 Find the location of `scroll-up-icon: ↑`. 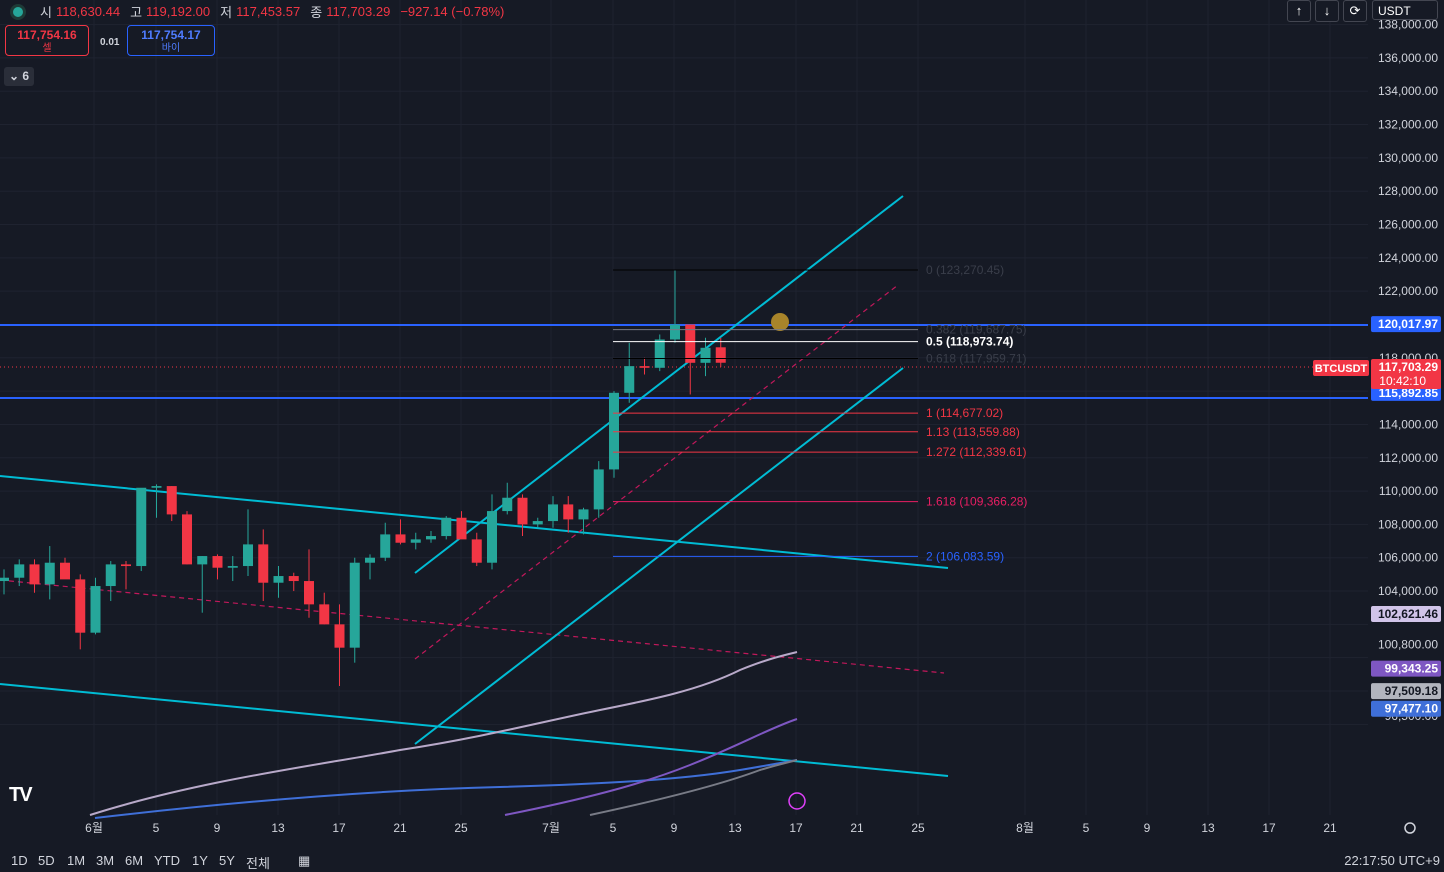

scroll-up-icon: ↑ is located at coordinates (1299, 11).